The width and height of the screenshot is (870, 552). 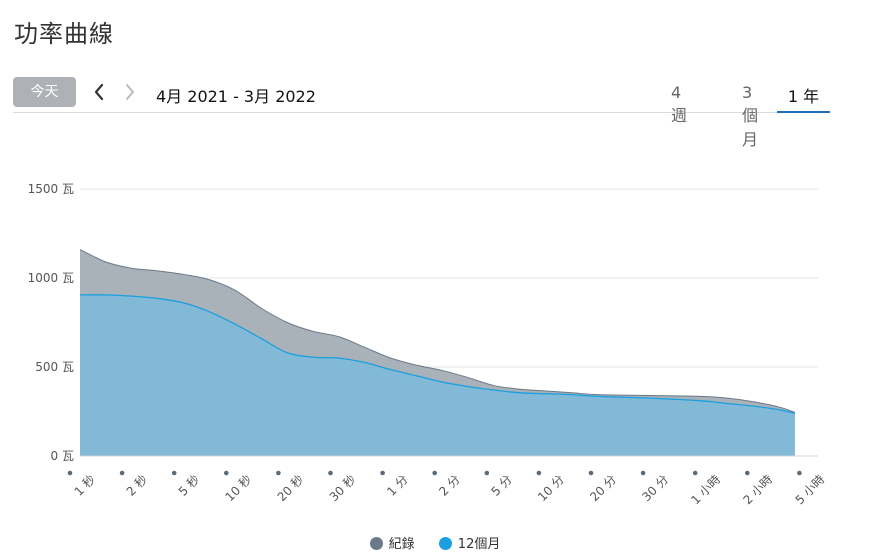 I want to click on tab-1-year: 1 年, so click(x=803, y=98).